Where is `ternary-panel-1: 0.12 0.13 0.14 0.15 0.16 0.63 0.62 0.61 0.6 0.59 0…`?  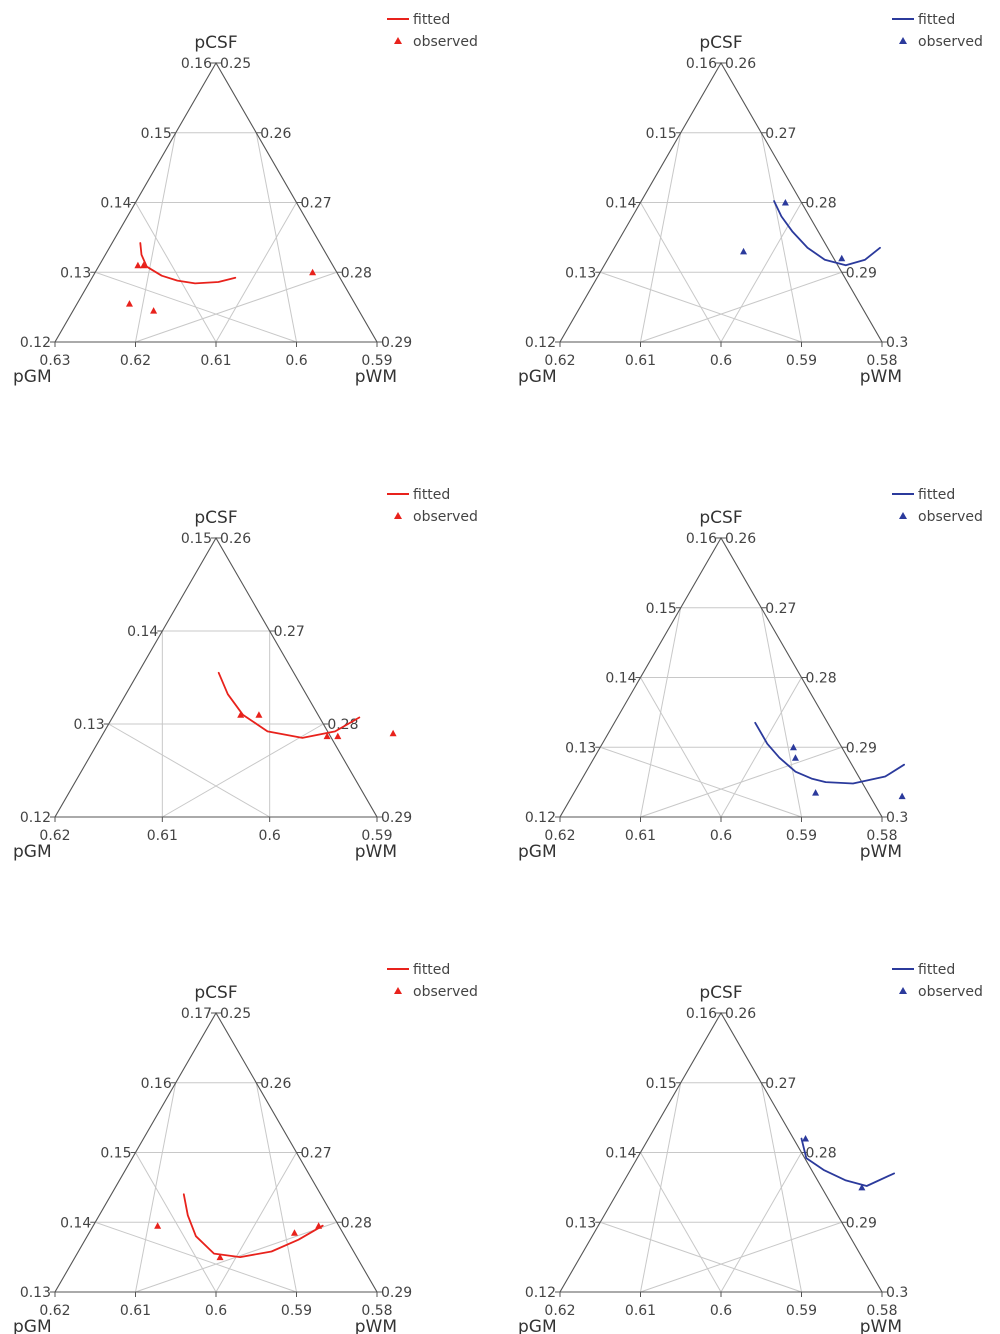
ternary-panel-1: 0.12 0.13 0.14 0.15 0.16 0.63 0.62 0.61 0.6 0.59 0… is located at coordinates (245, 199).